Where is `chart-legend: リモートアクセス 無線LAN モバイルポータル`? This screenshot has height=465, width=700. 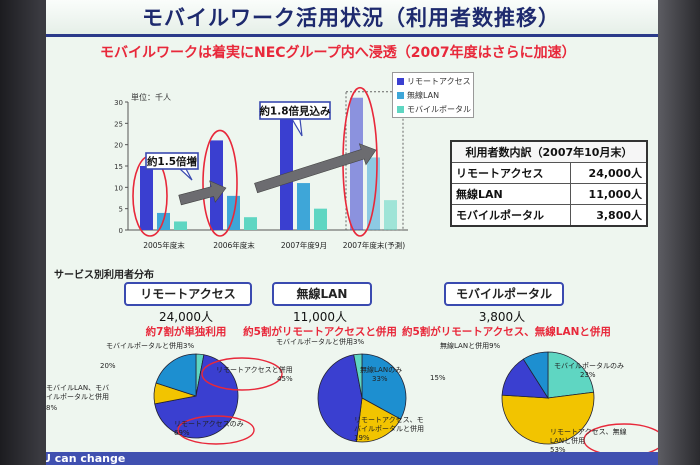 chart-legend: リモートアクセス 無線LAN モバイルポータル is located at coordinates (433, 95).